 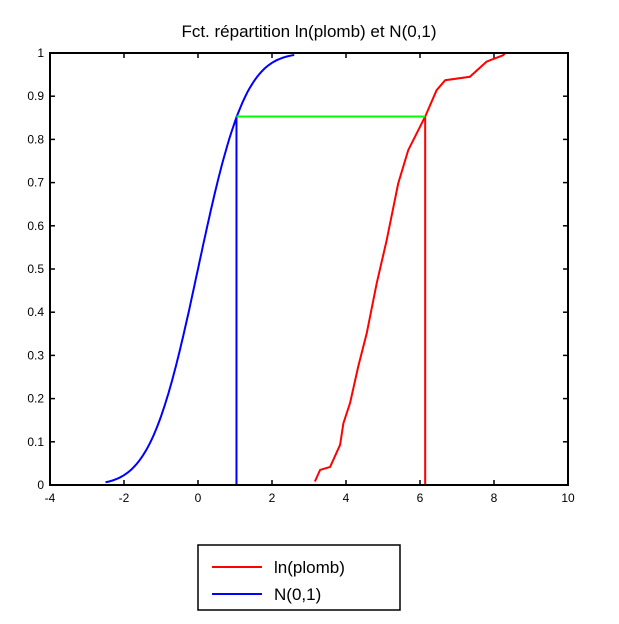 What do you see at coordinates (494, 498) in the screenshot?
I see `x-tick-label: 8` at bounding box center [494, 498].